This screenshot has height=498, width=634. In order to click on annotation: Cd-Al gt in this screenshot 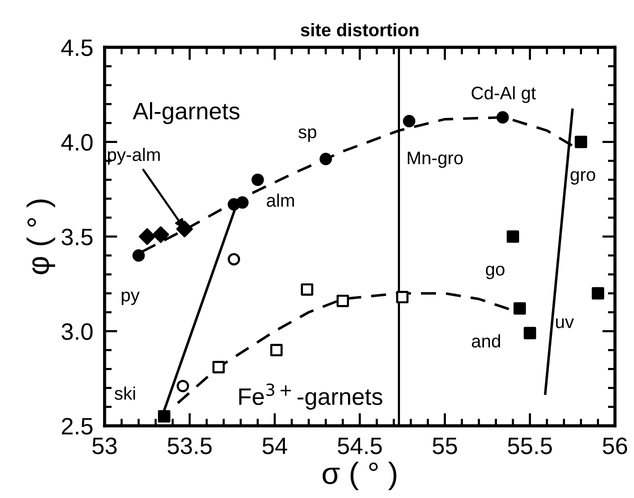, I will do `click(504, 95)`.